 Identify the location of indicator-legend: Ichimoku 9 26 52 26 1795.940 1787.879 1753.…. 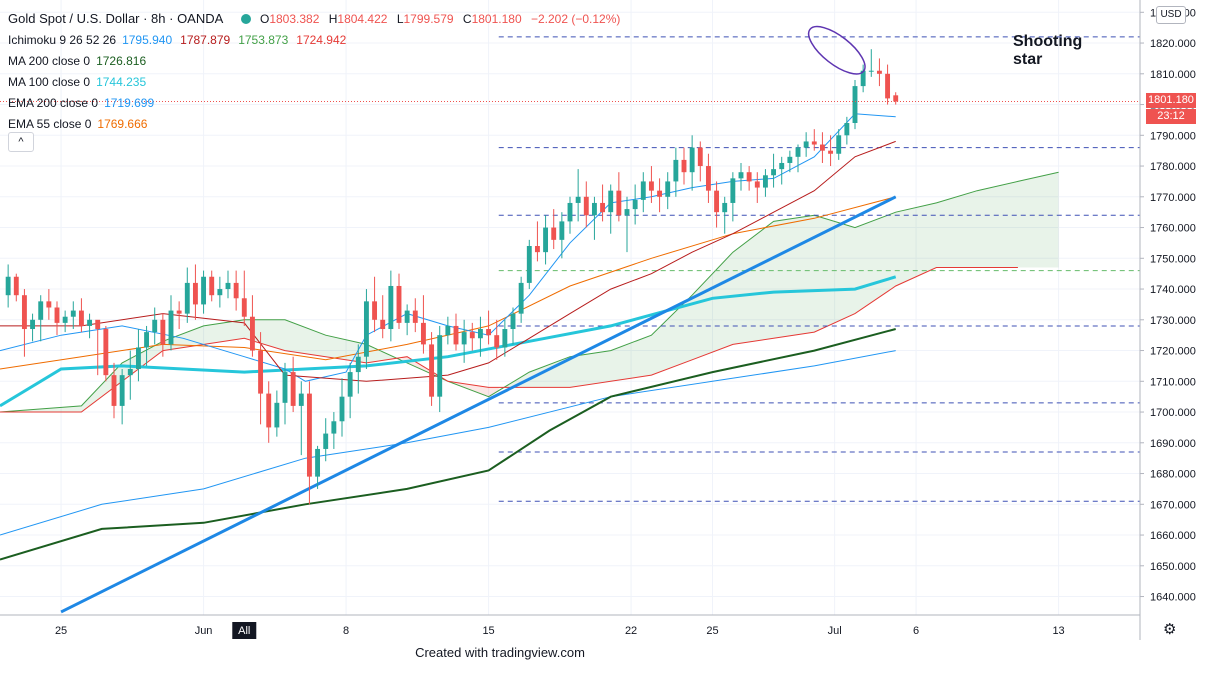
(314, 82).